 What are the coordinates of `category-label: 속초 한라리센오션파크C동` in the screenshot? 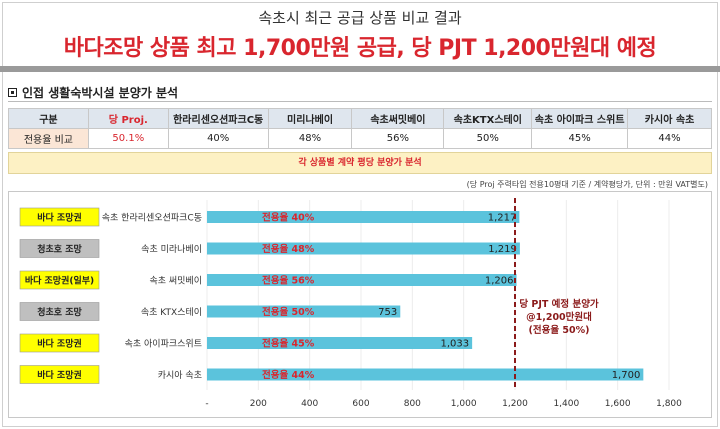 It's located at (152, 218).